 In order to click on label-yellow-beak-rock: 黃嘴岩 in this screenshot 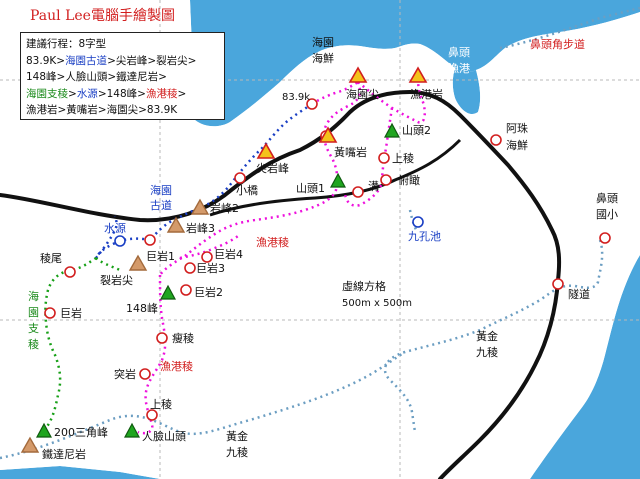, I will do `click(350, 152)`.